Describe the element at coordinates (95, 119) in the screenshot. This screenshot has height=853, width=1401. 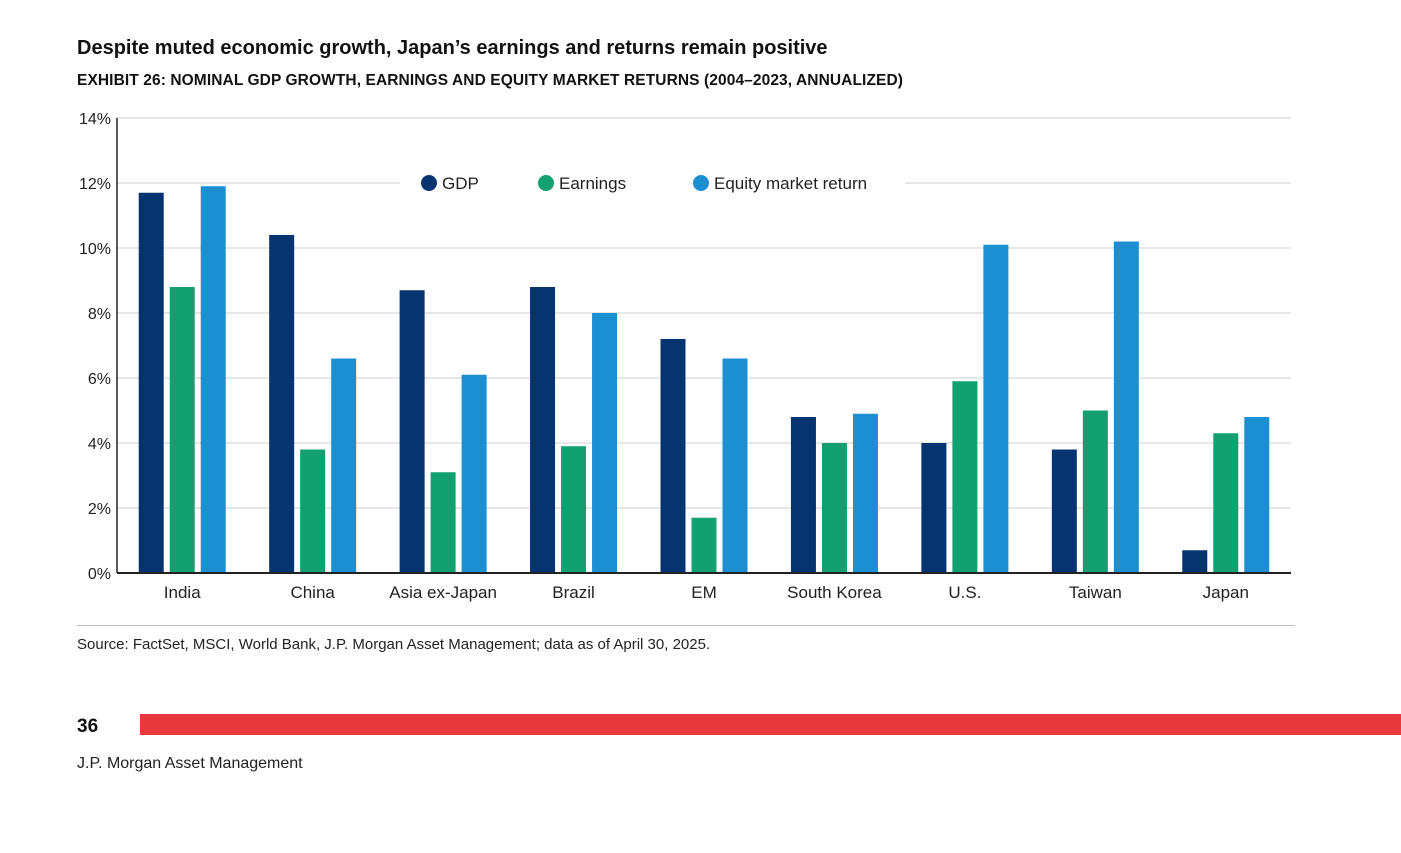
I see `y-tick-label: 14%` at that location.